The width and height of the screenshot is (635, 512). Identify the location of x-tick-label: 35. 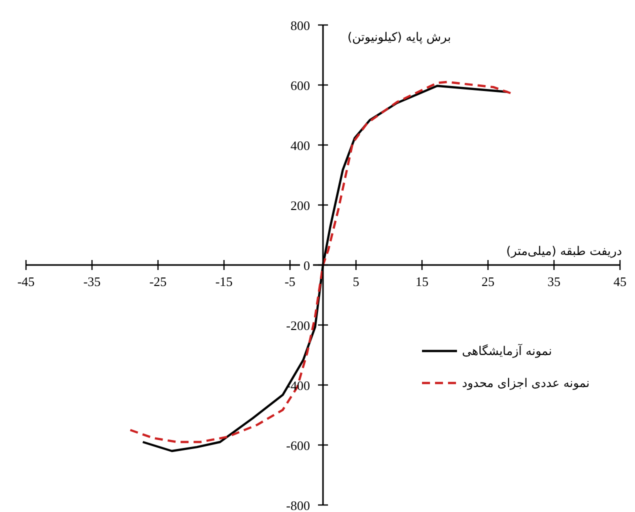
(554, 281).